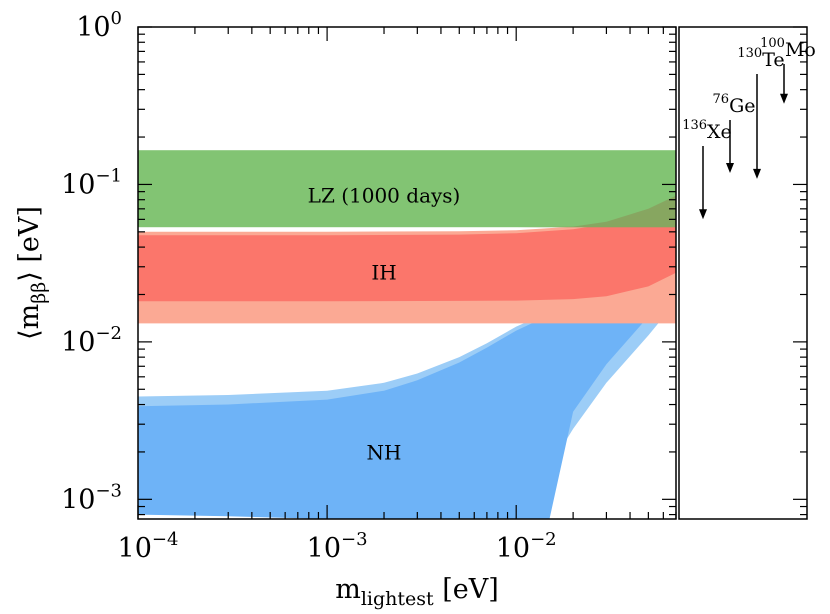  What do you see at coordinates (384, 196) in the screenshot?
I see `band-label-lz-1000-days: LZ (1000 days)` at bounding box center [384, 196].